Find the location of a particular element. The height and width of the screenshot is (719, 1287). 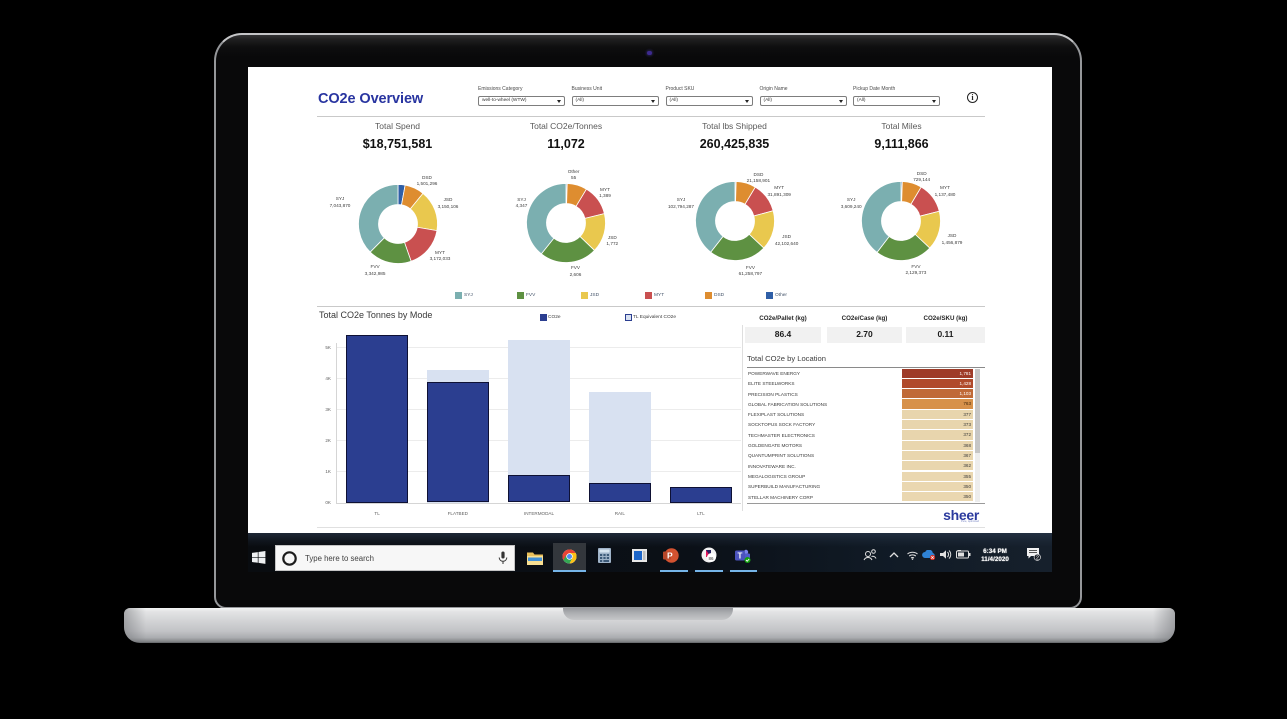

svg-text: P is located at coordinates (670, 555).